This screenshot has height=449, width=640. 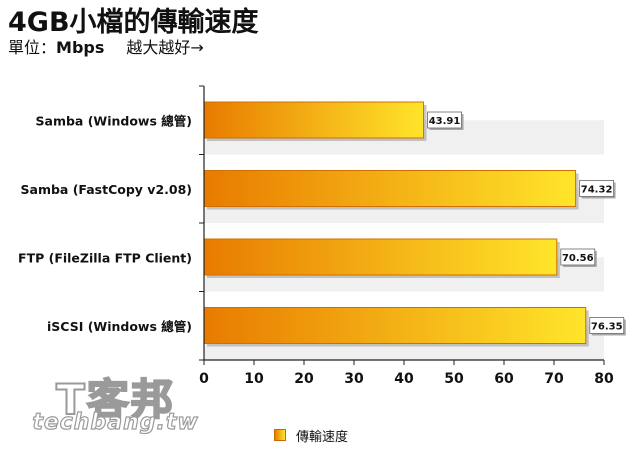 I want to click on x-tick-label: 70, so click(x=554, y=379).